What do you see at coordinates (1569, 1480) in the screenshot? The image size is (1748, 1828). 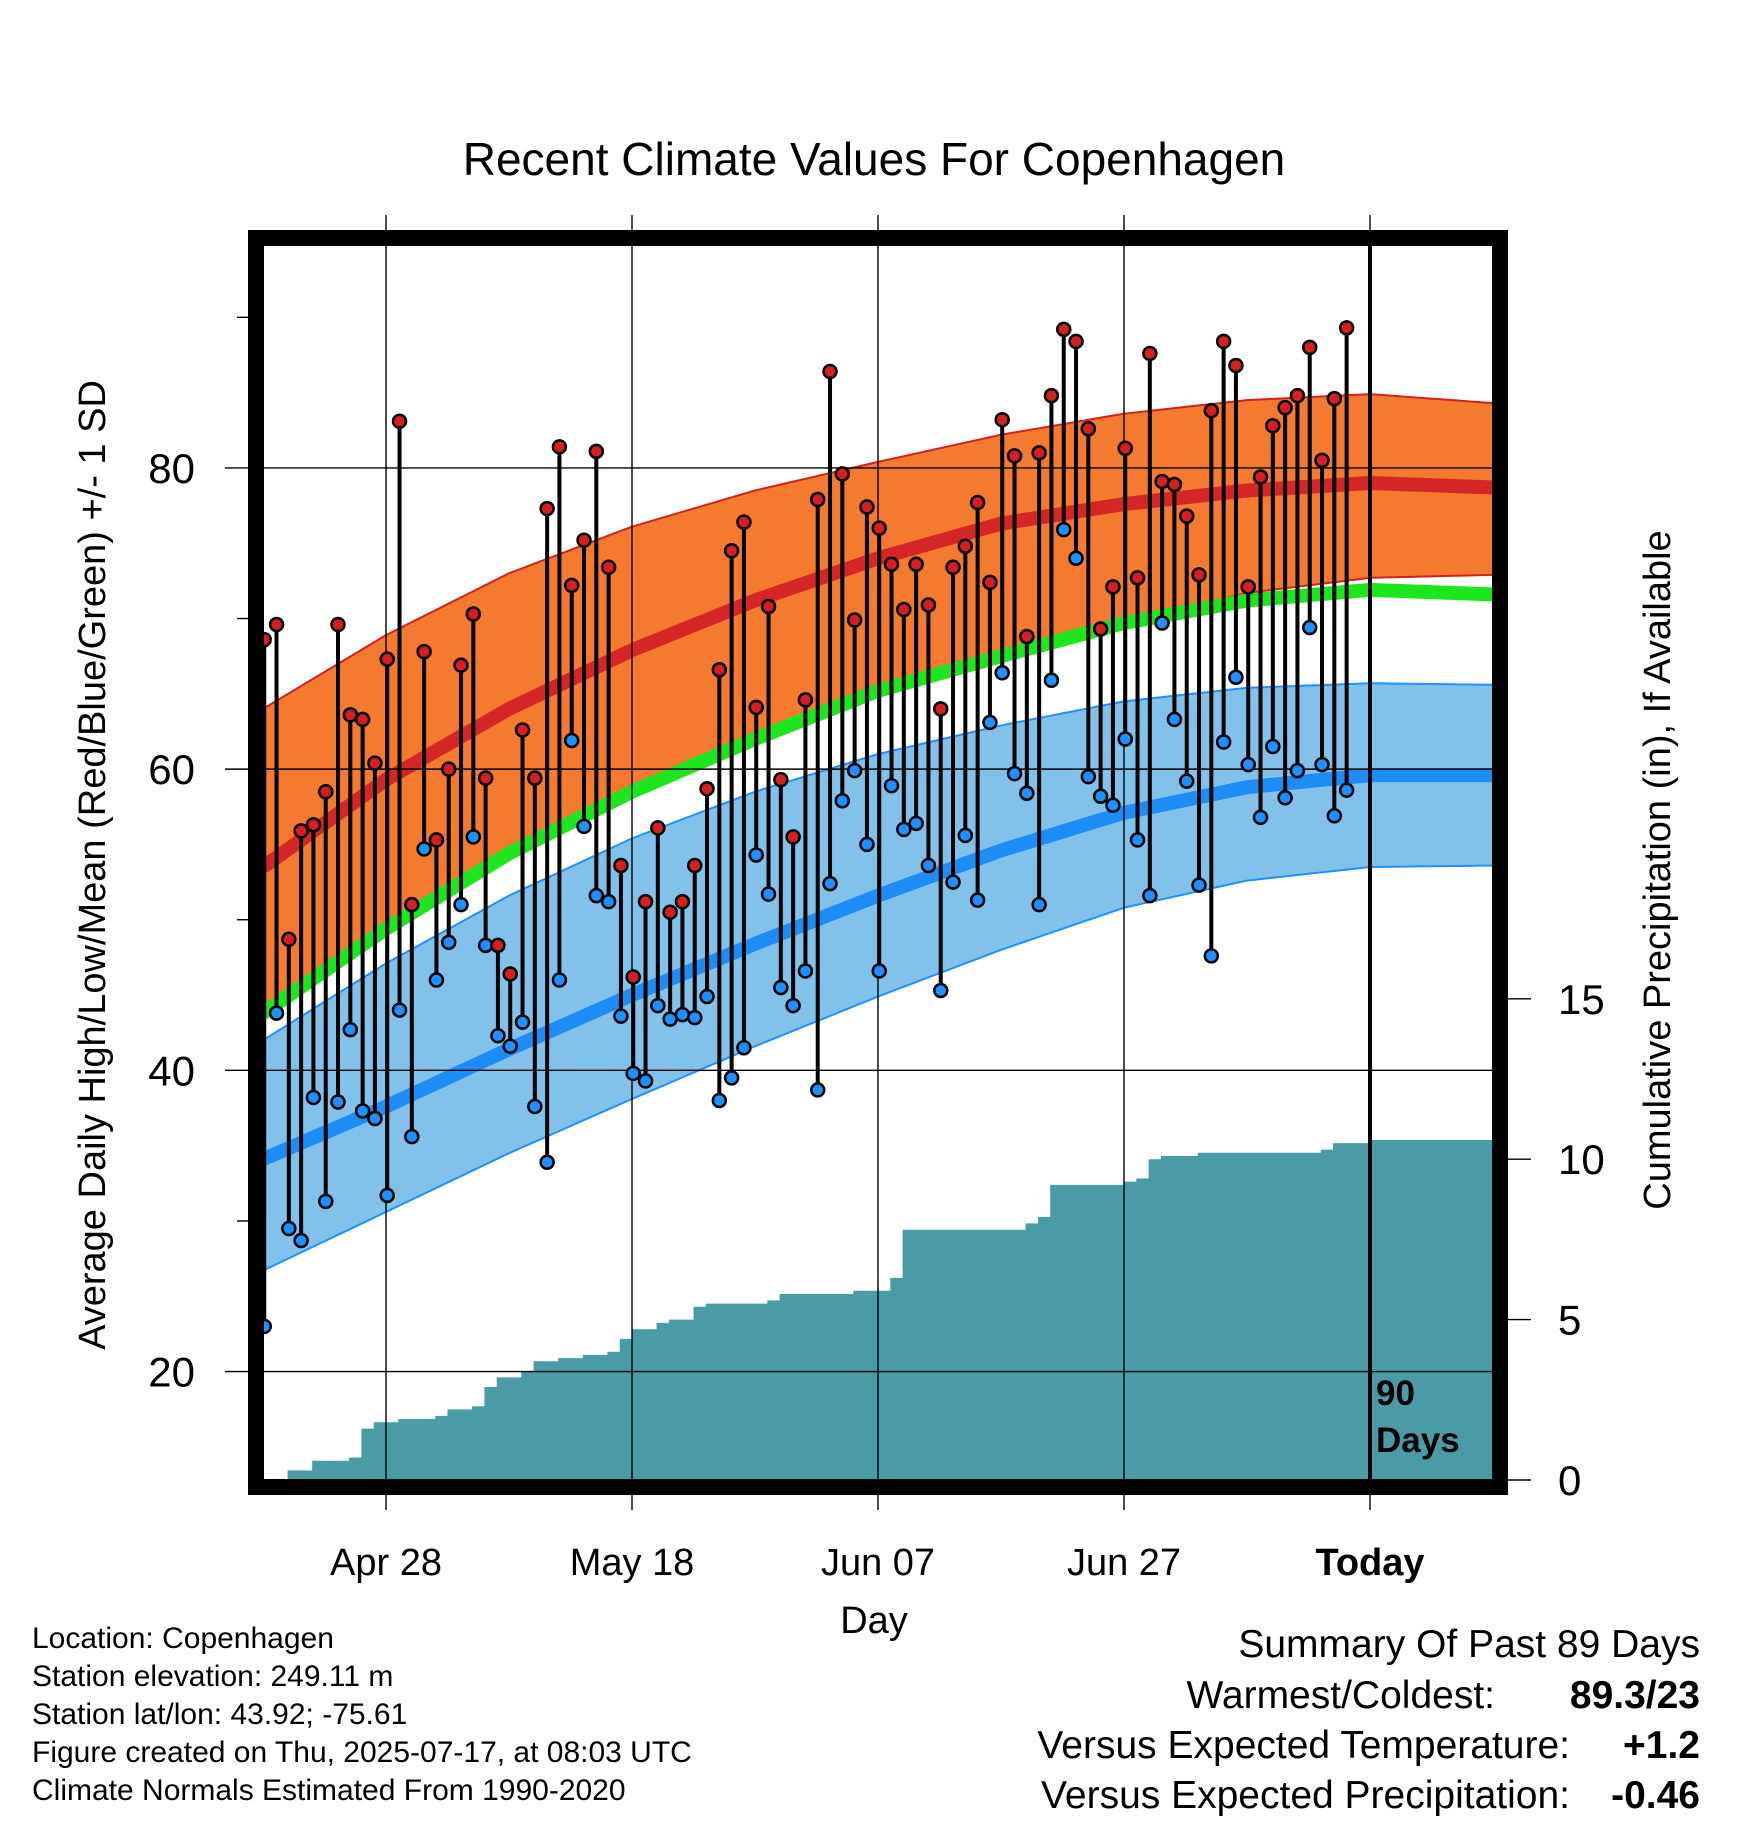 I see `y2-tick-label: 0` at bounding box center [1569, 1480].